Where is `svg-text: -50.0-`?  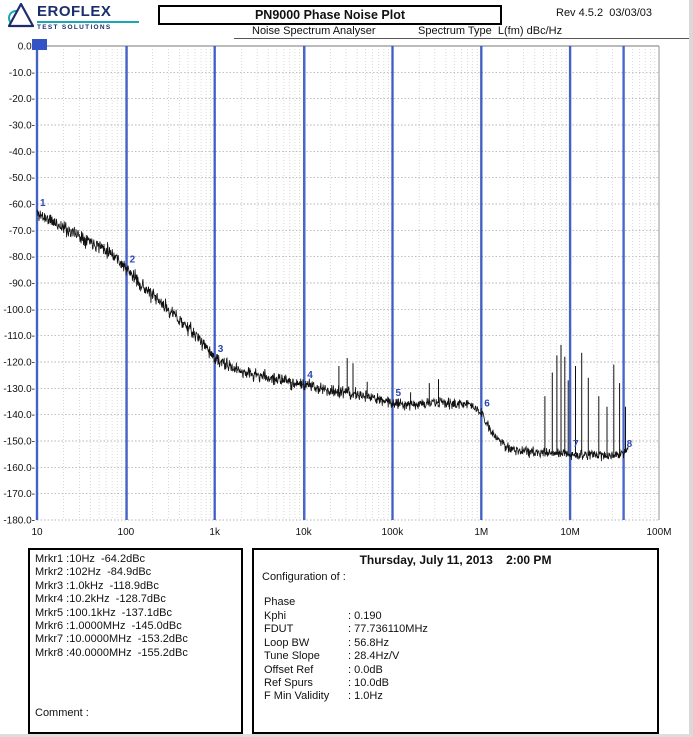
svg-text: -50.0- is located at coordinates (22, 178).